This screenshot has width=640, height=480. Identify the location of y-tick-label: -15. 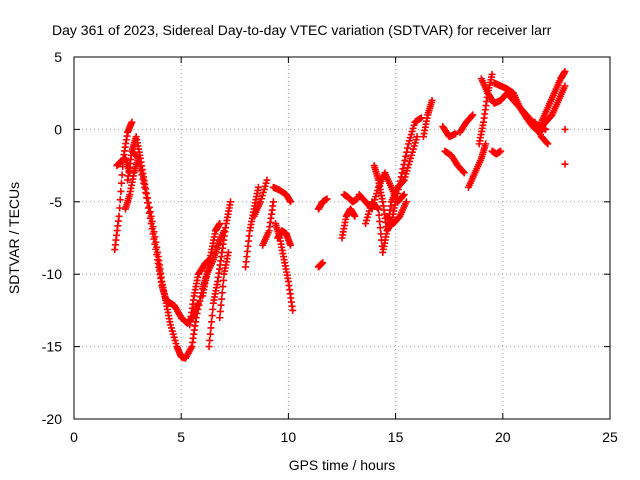
(52, 347).